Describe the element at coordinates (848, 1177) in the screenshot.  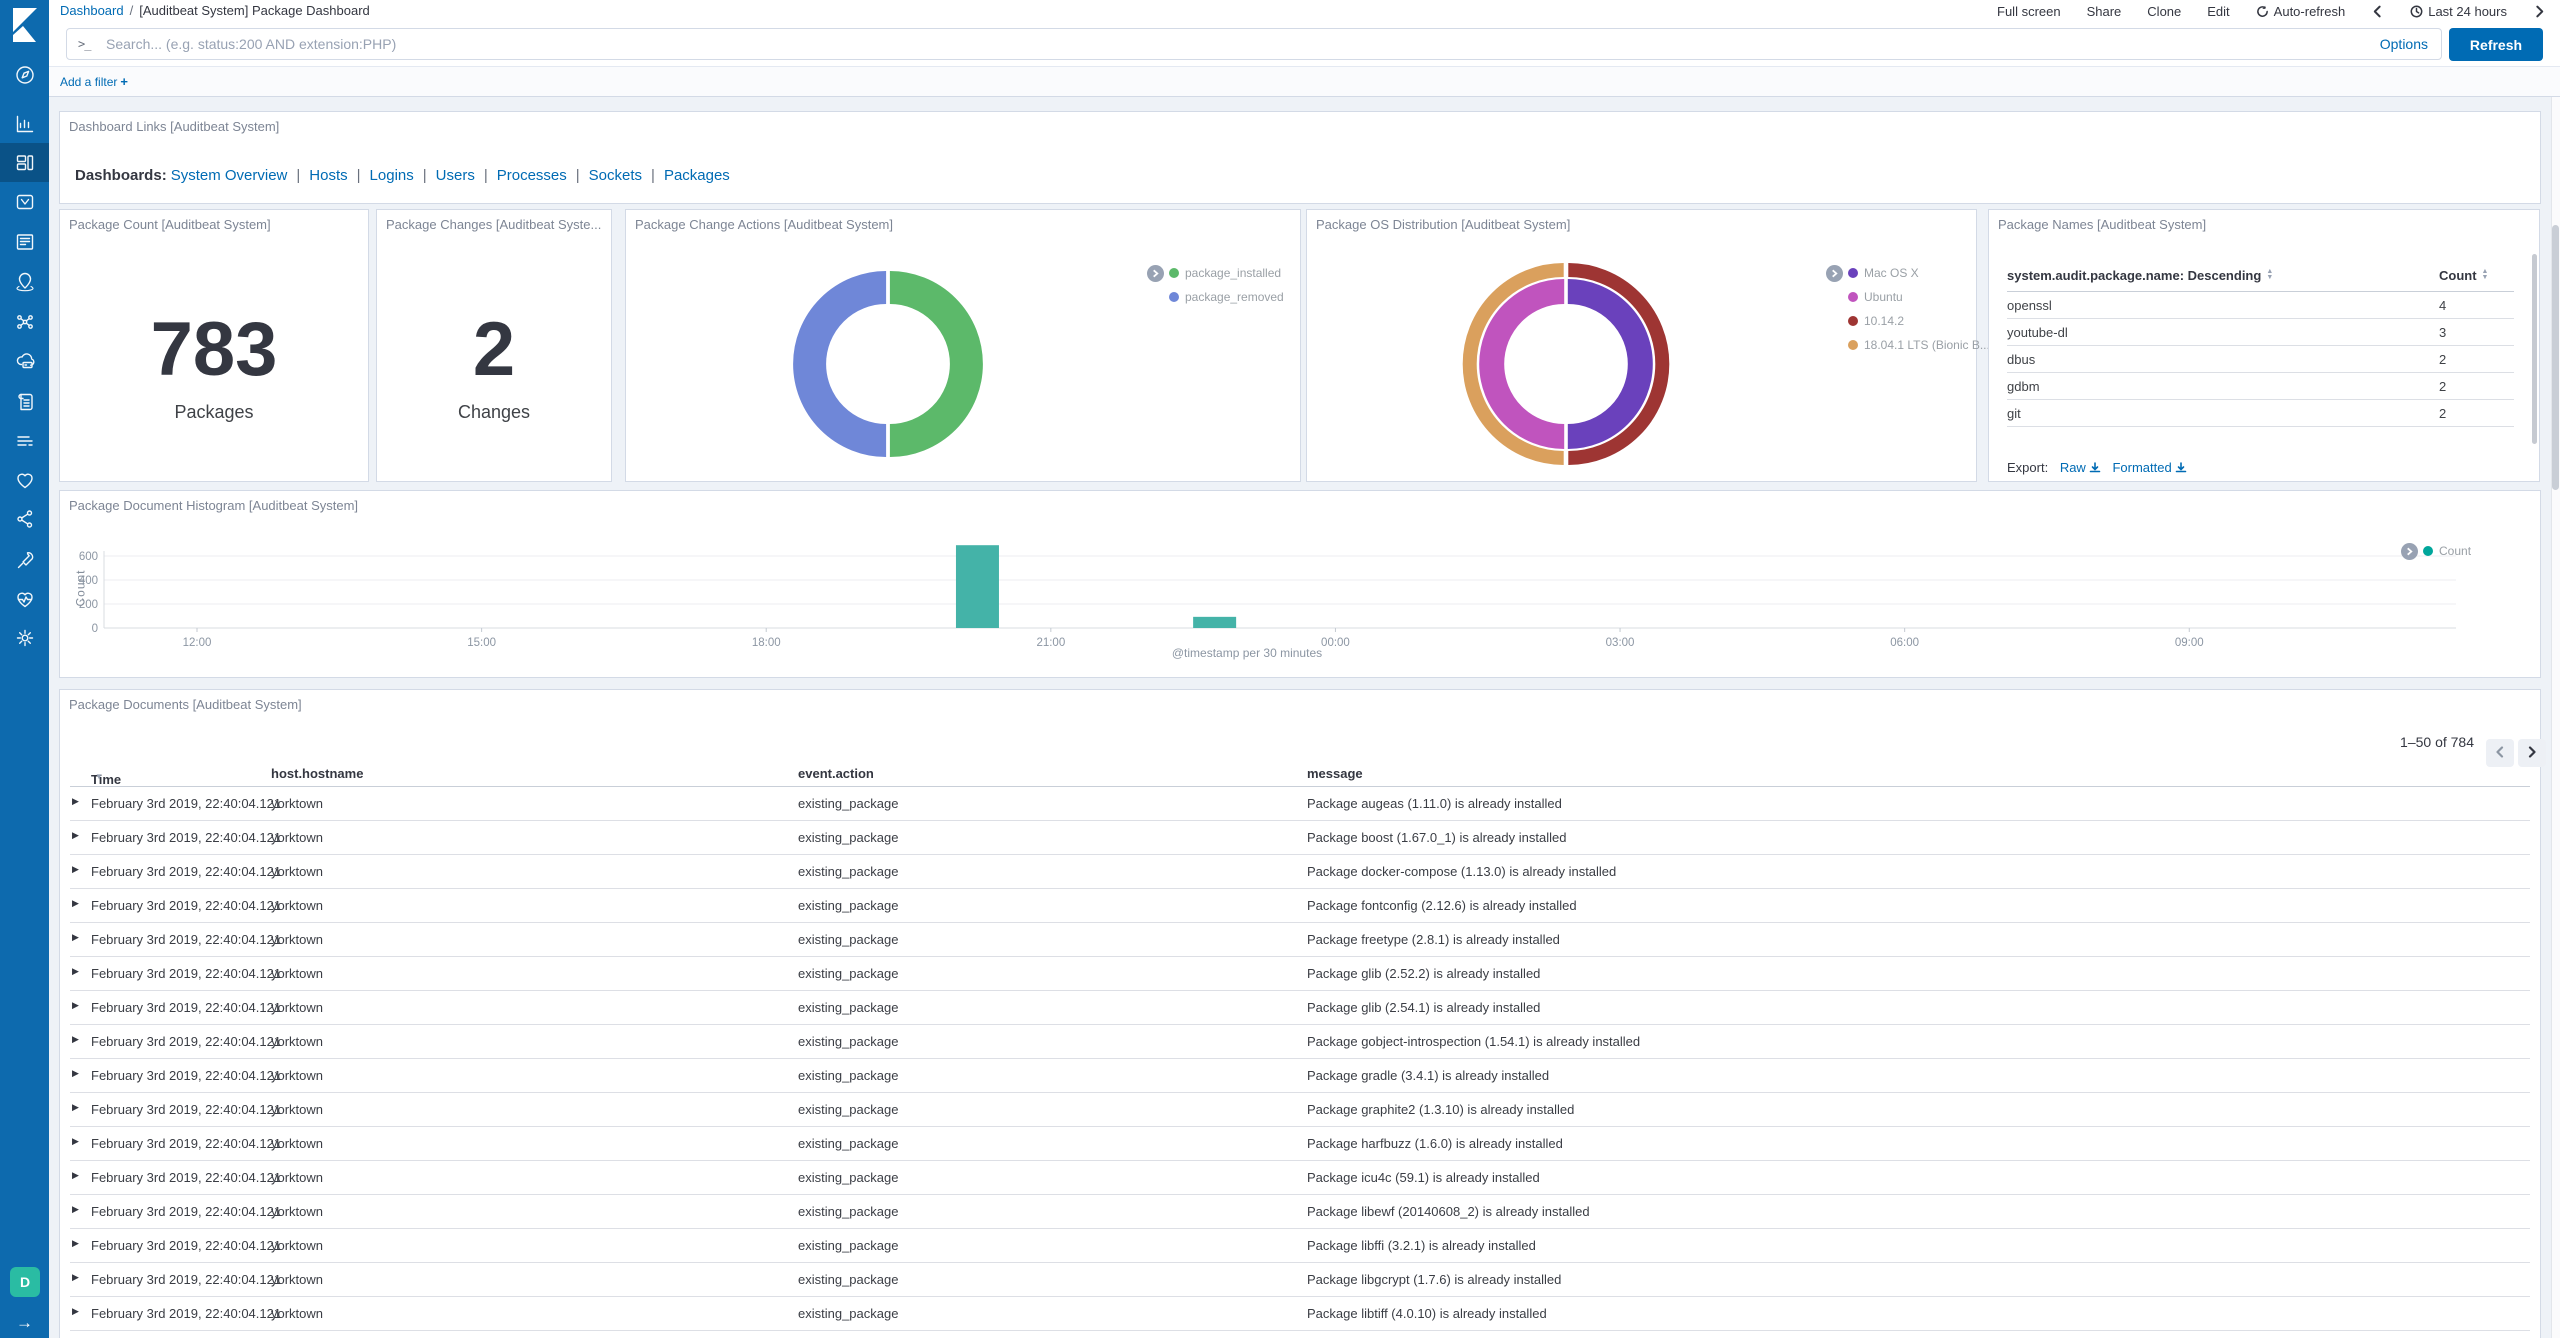
I see `cell-action: existing_package` at that location.